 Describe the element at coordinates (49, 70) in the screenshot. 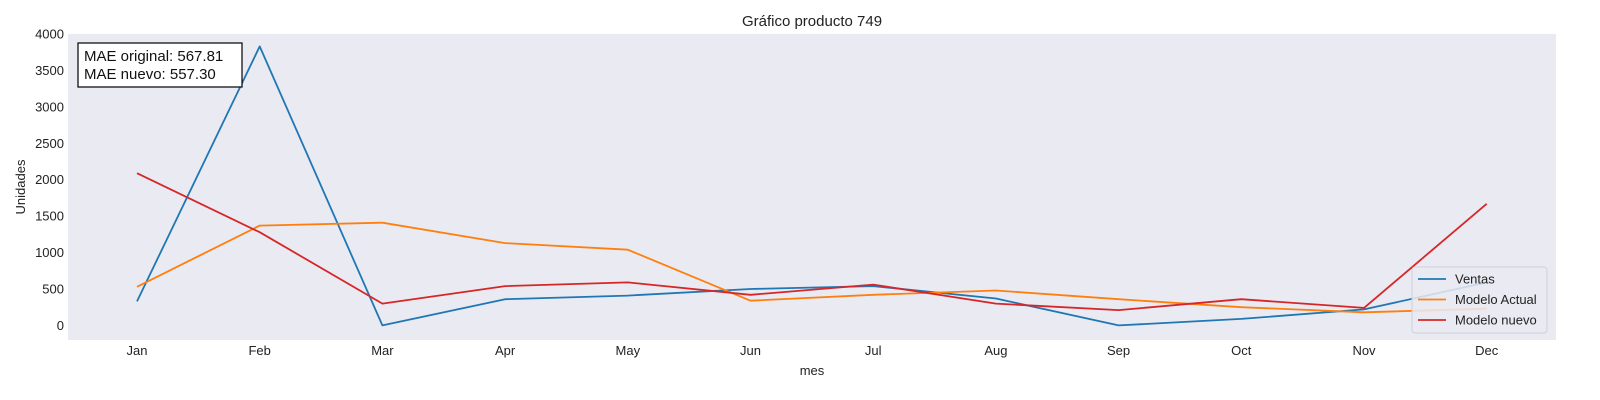

I see `y-tick-label: 3500` at that location.